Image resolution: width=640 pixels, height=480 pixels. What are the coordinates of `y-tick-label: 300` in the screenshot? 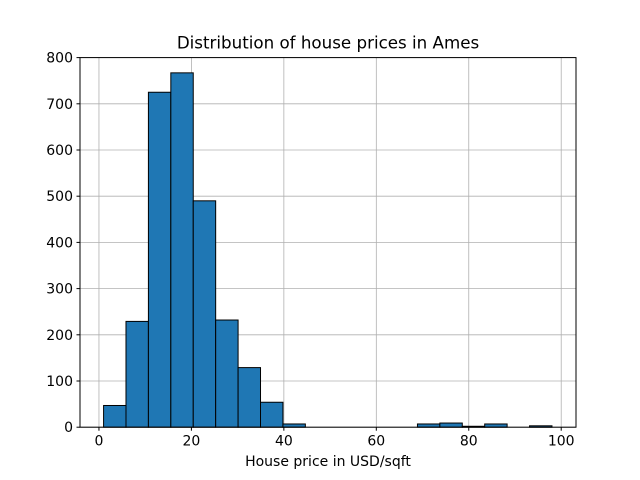 It's located at (59, 290).